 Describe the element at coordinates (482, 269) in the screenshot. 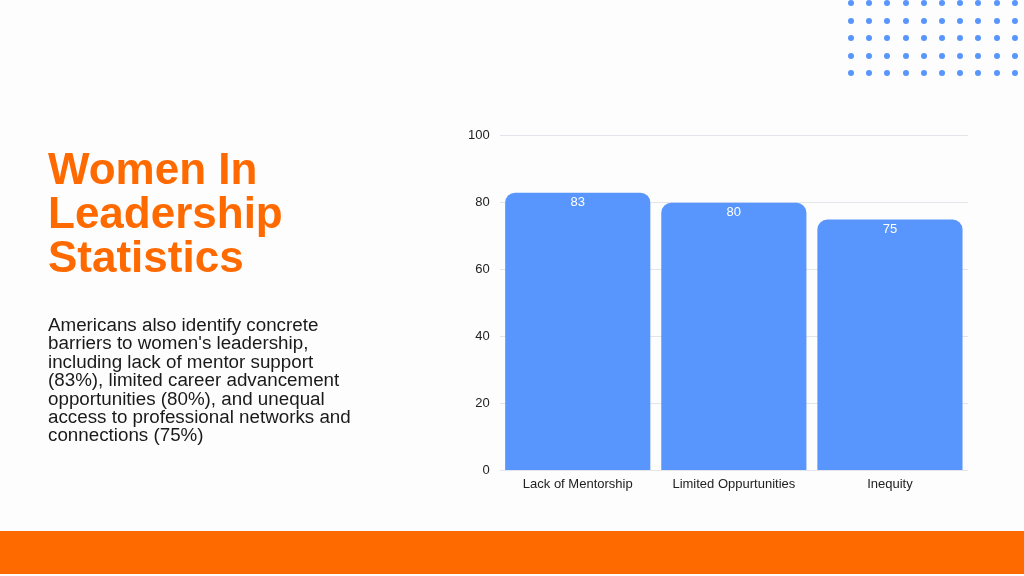

I see `y-tick-label: 60` at that location.